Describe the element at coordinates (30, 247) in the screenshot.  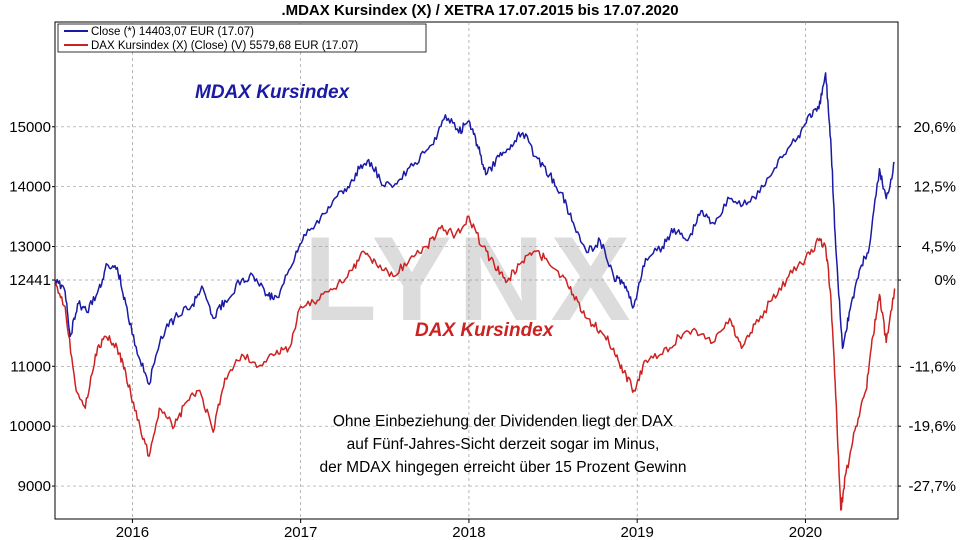
I see `y-left-tick-label: 13000` at that location.